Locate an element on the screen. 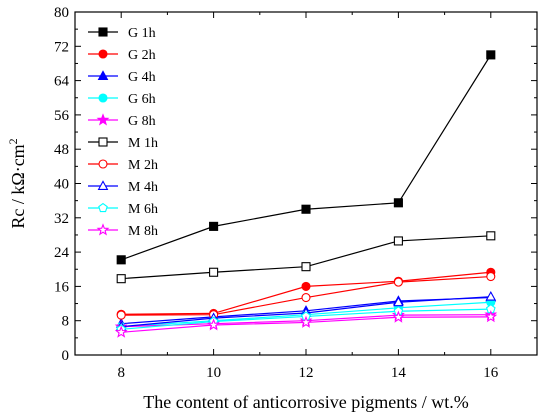 The height and width of the screenshot is (418, 550). legend-item: G 6h is located at coordinates (122, 99).